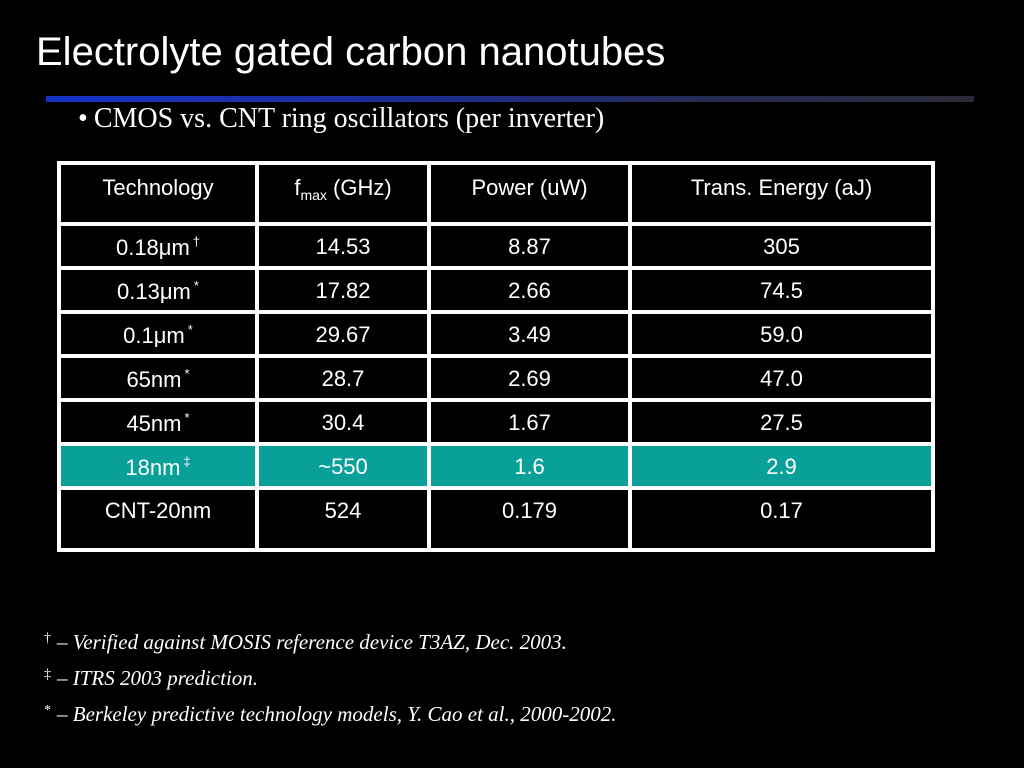  Describe the element at coordinates (529, 193) in the screenshot. I see `header-power: Power (uW)` at that location.